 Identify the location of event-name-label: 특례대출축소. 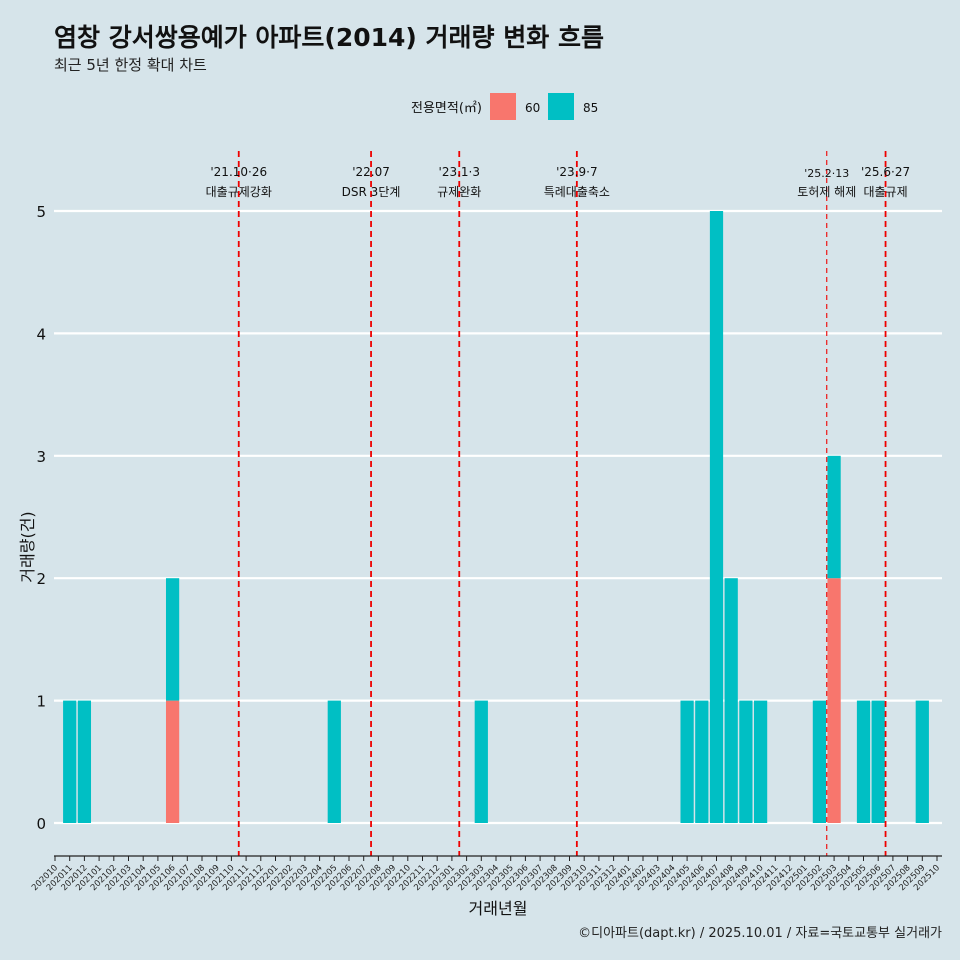
(577, 192).